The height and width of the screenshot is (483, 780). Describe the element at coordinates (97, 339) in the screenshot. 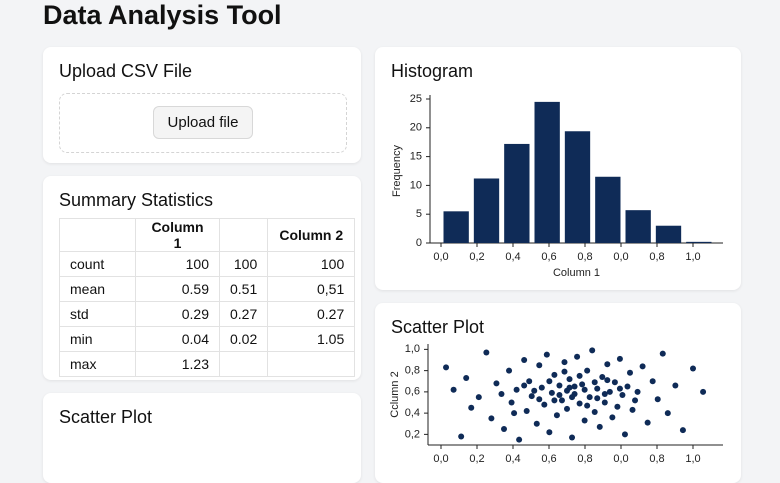

I see `table-cell: min` at that location.